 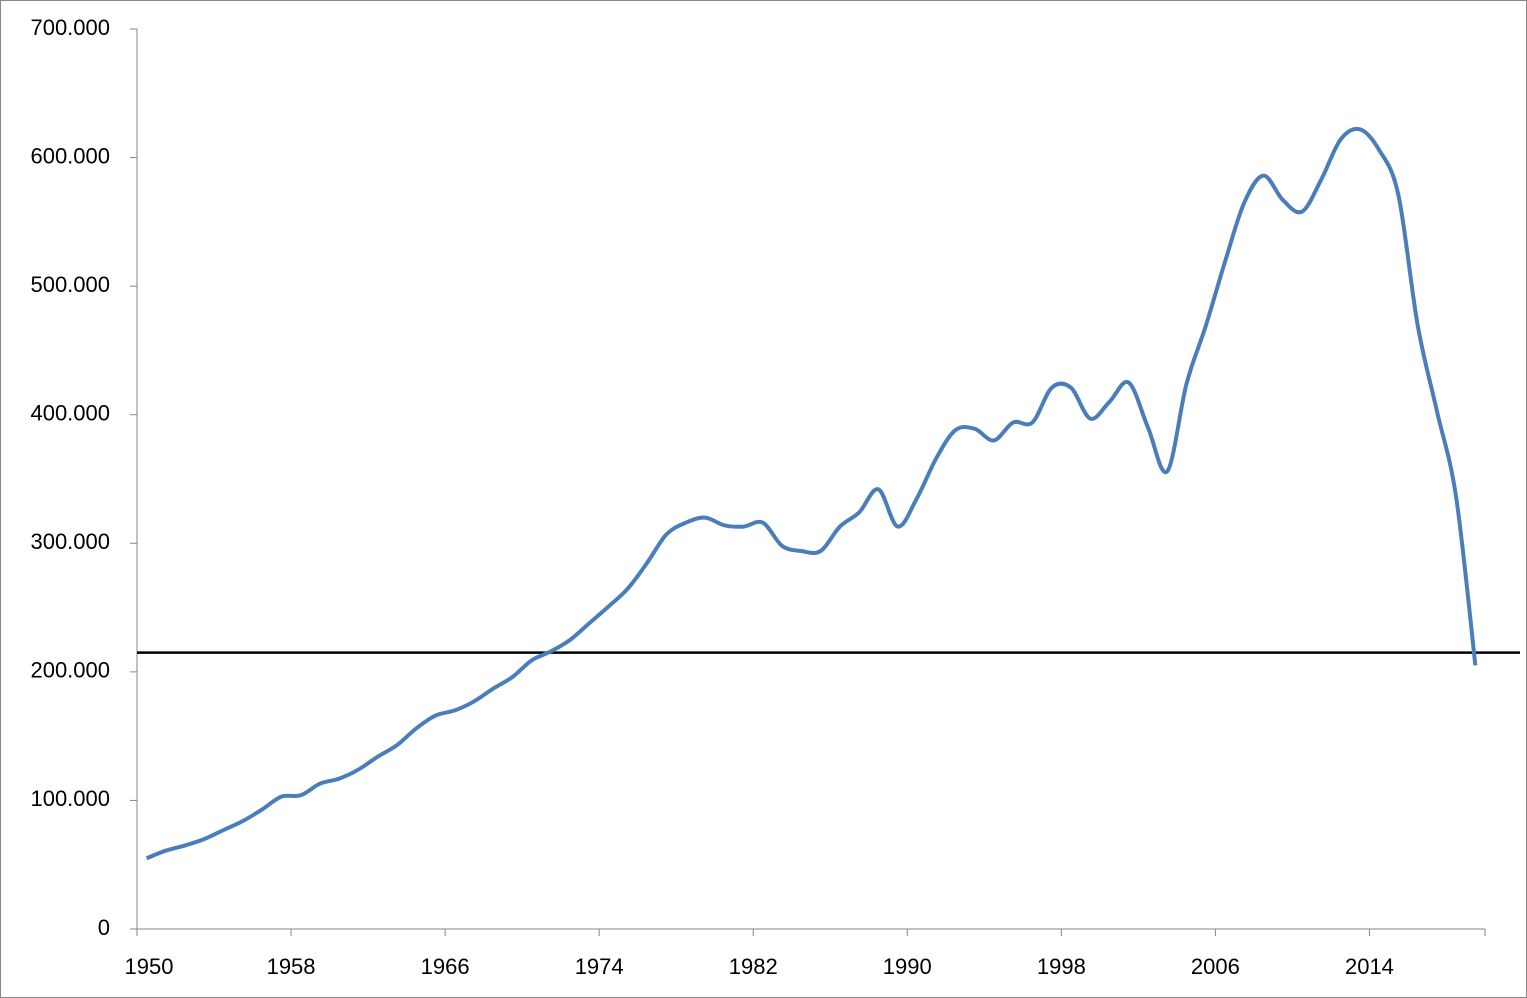 What do you see at coordinates (70, 798) in the screenshot?
I see `y-tick-label: 100.000` at bounding box center [70, 798].